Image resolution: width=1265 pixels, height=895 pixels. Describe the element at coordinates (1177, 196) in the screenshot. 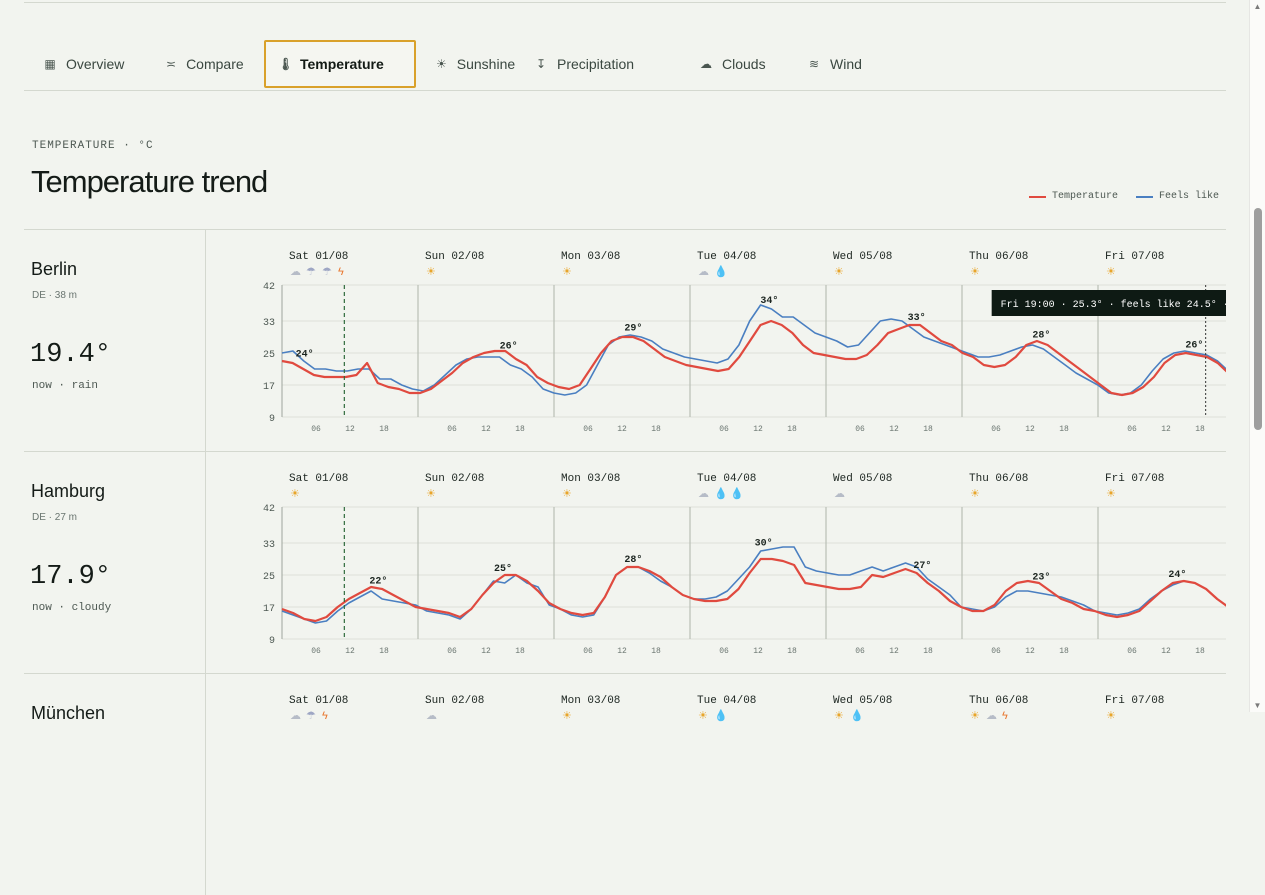

I see `legend-item: Feels like` at that location.